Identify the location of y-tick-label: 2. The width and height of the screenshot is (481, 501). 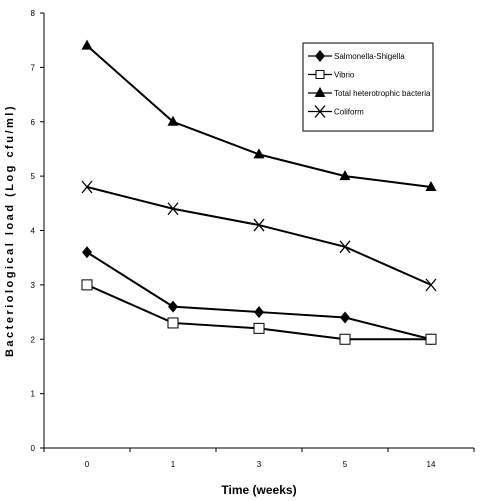
(33, 339).